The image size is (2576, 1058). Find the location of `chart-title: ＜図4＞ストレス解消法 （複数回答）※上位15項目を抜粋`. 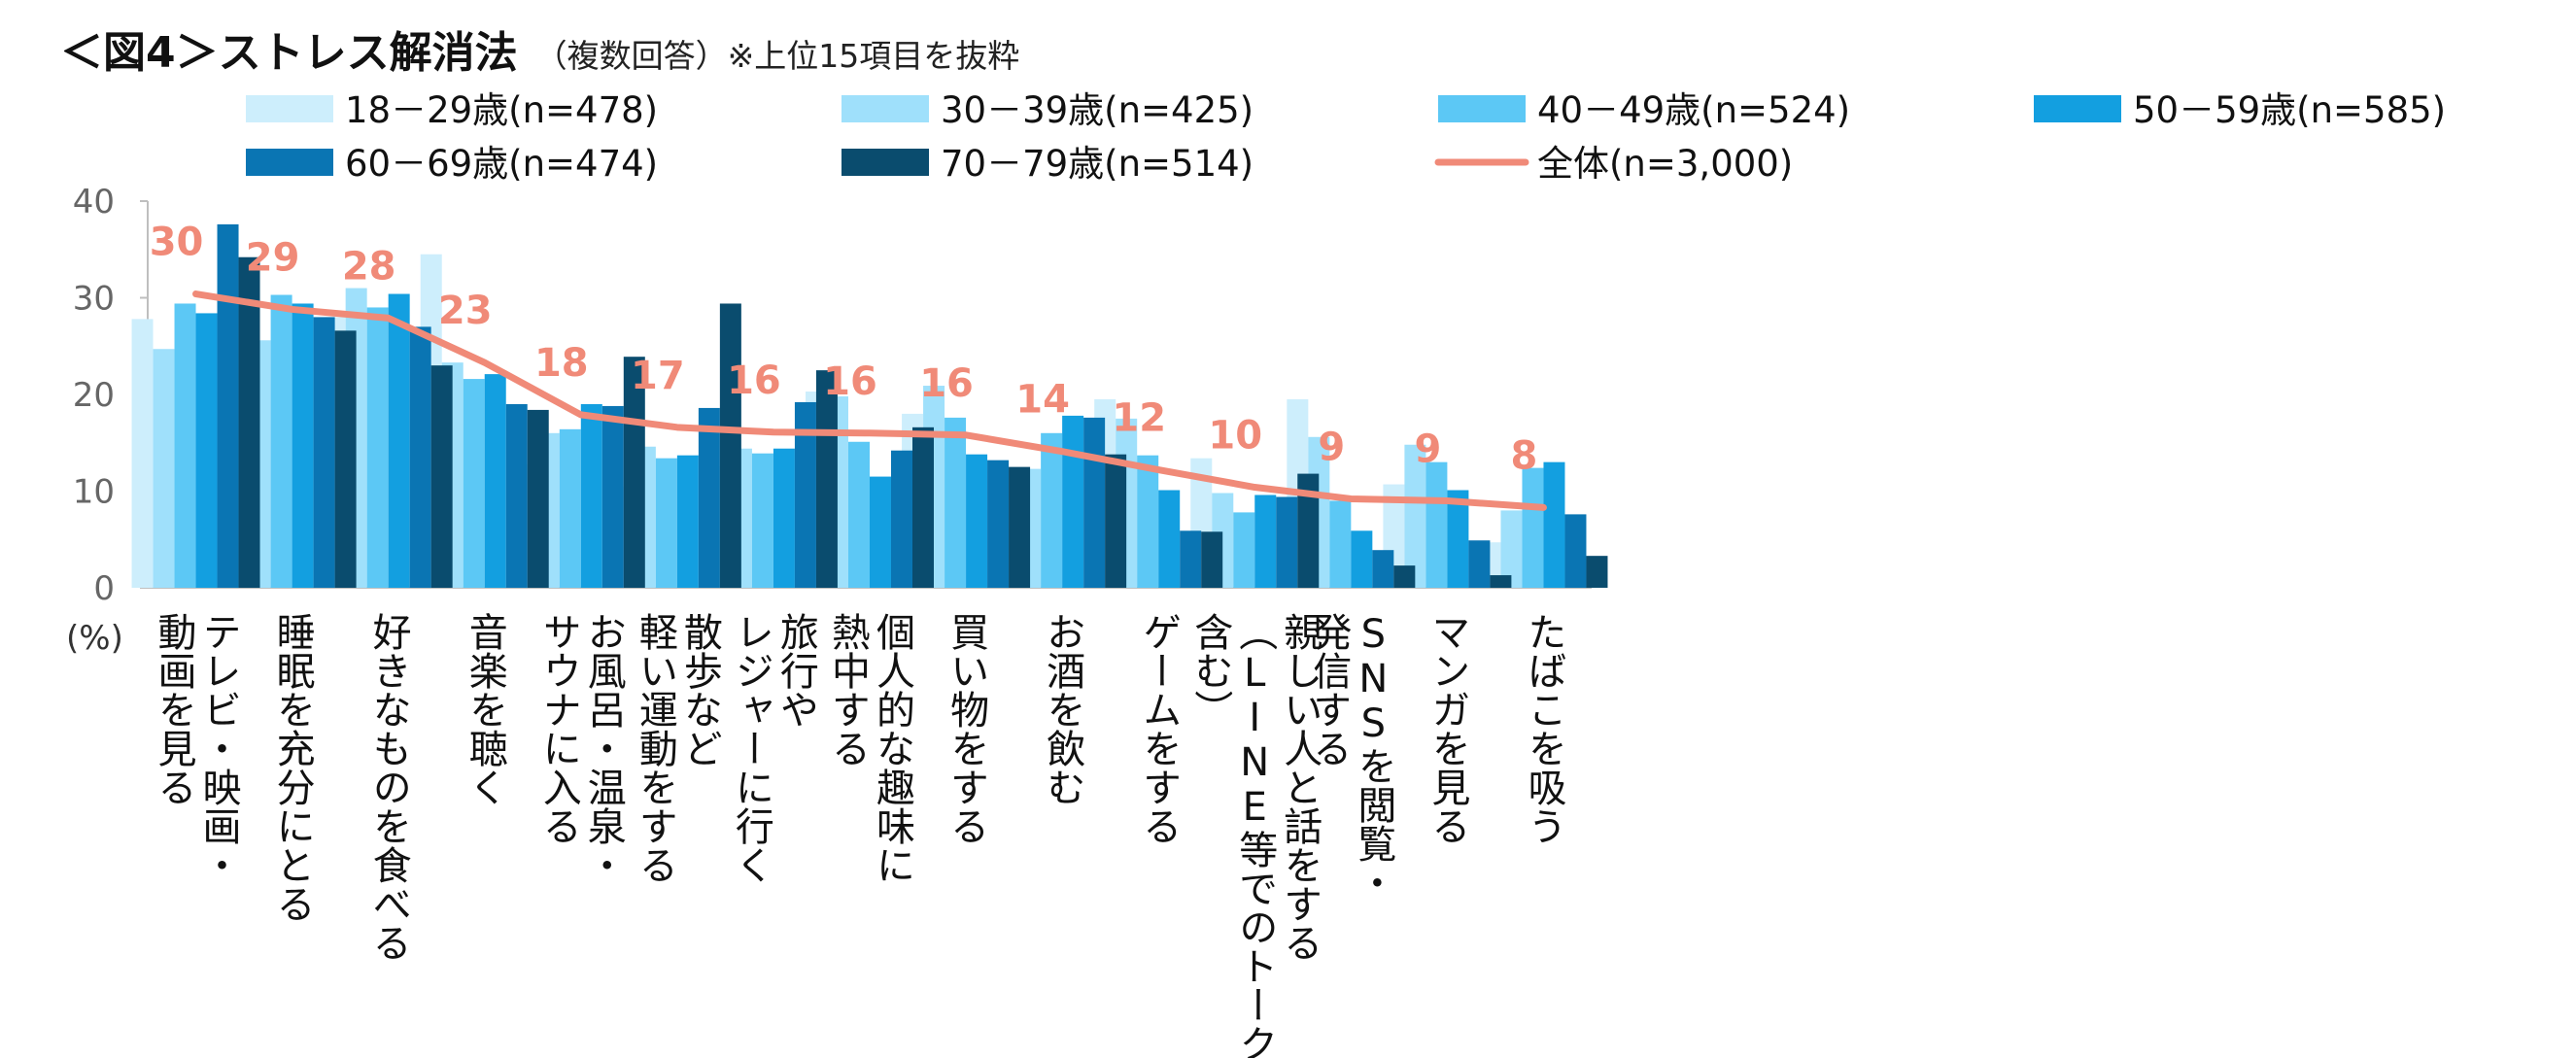

chart-title: ＜図4＞ストレス解消法 （複数回答）※上位15項目を抜粋 is located at coordinates (540, 47).